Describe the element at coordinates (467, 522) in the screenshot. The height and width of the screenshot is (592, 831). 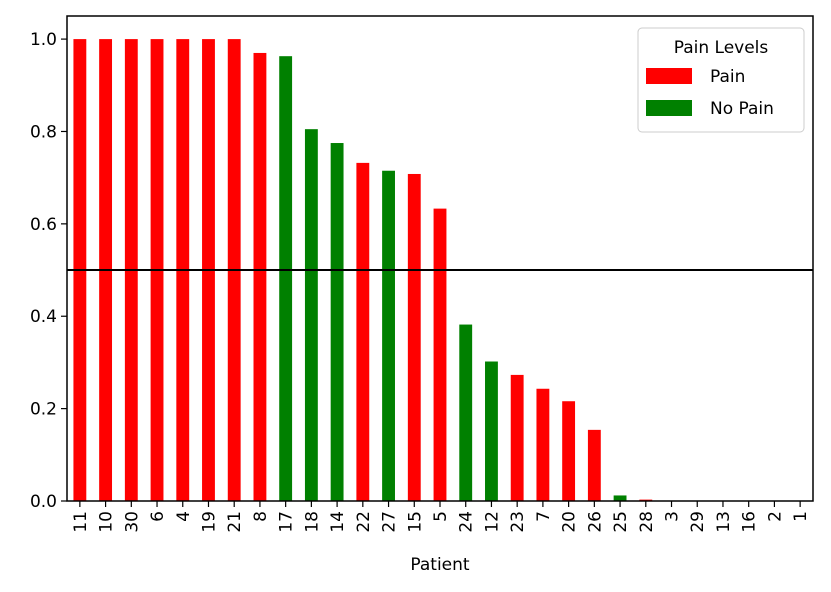
I see `x-tick-label: 24` at that location.